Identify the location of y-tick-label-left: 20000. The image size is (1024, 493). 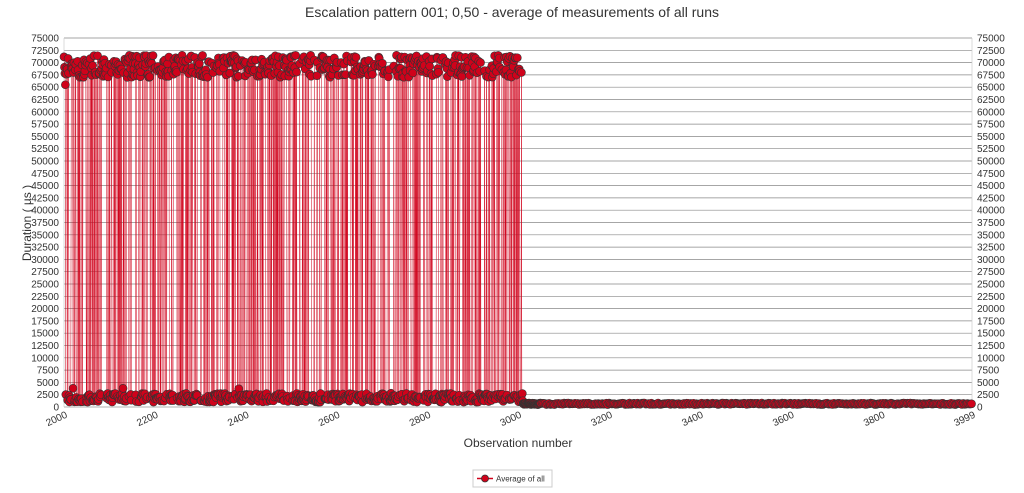
(45, 309).